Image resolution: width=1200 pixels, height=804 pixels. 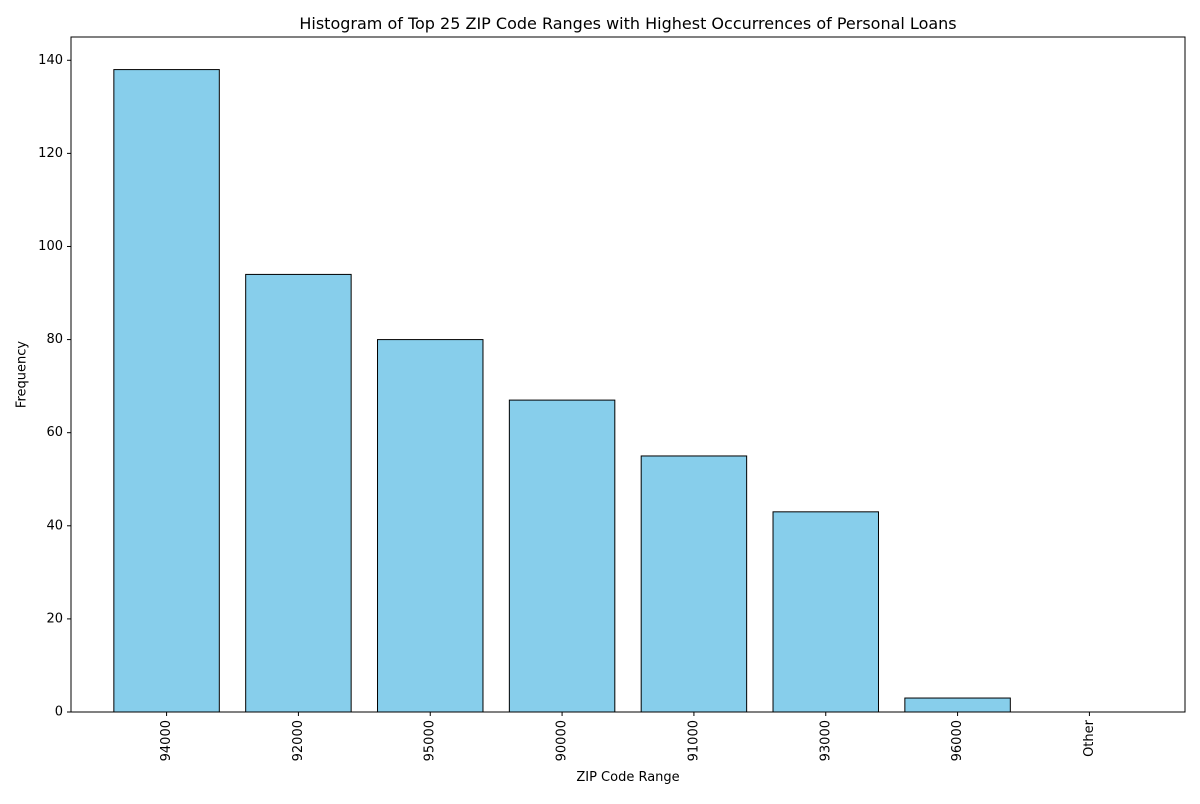 I want to click on y-tick-label: 80, so click(x=54, y=339).